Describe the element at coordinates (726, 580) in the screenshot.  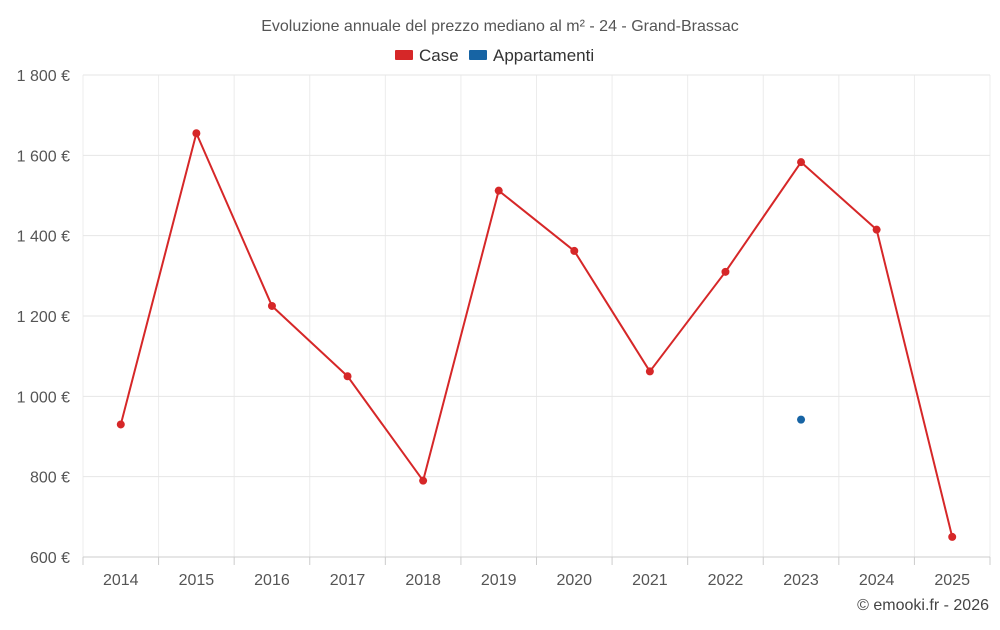
I see `x-tick-label: 2022` at that location.